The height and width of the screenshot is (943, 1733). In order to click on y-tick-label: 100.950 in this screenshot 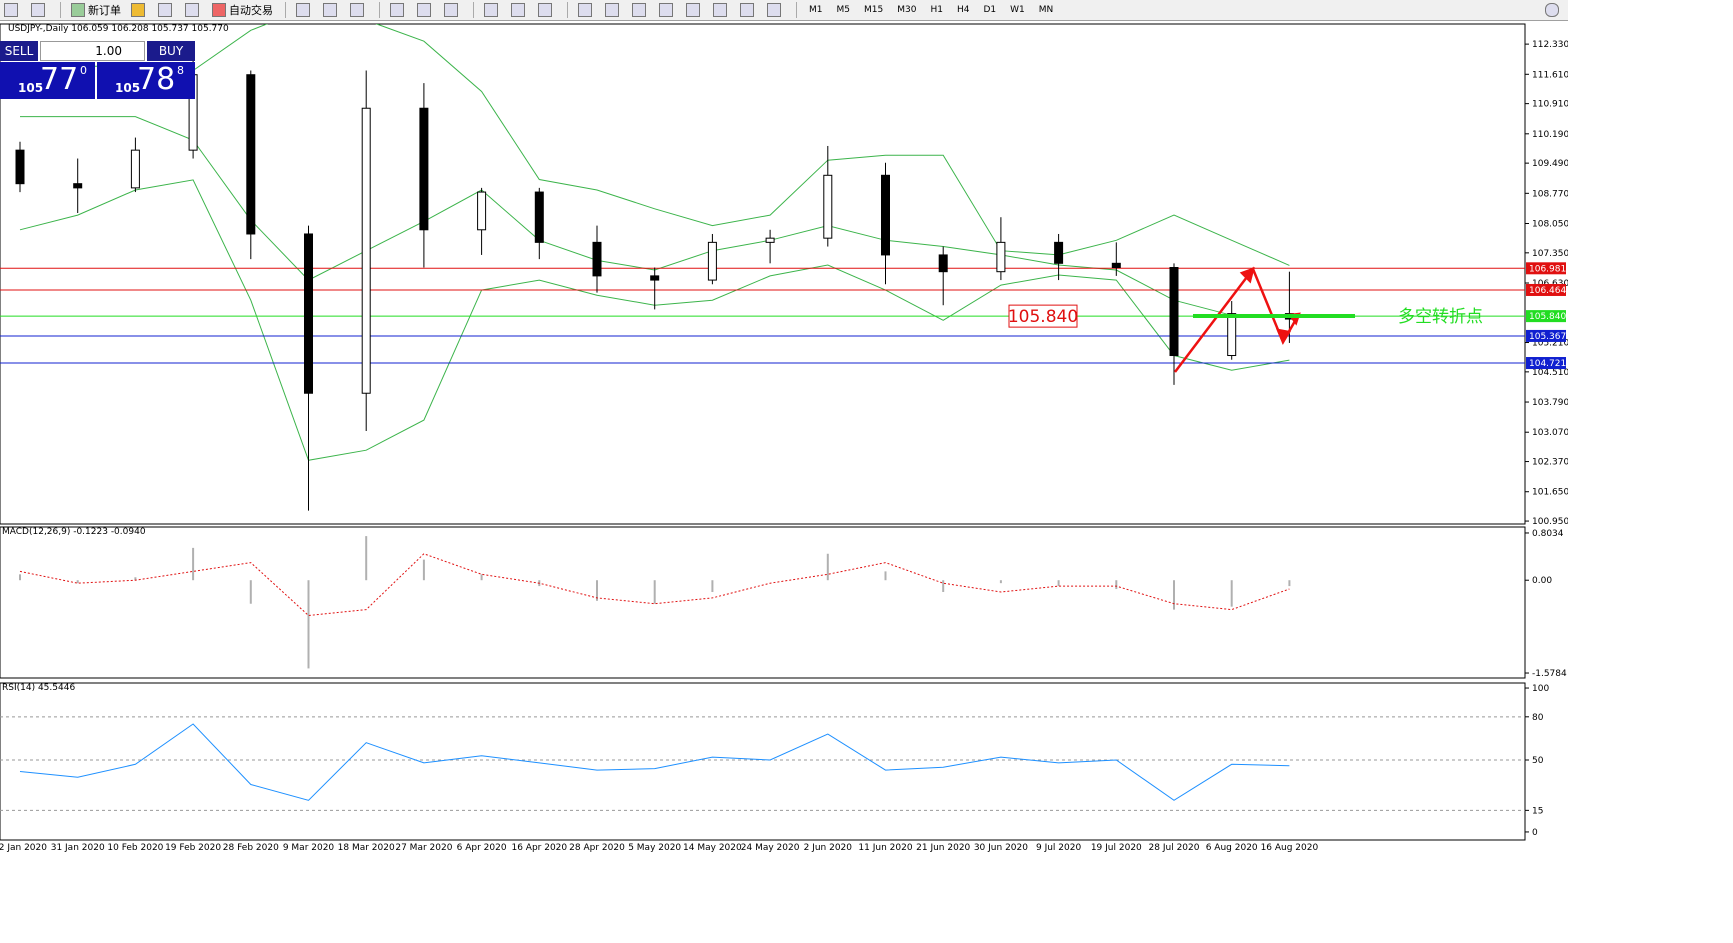, I will do `click(1550, 522)`.